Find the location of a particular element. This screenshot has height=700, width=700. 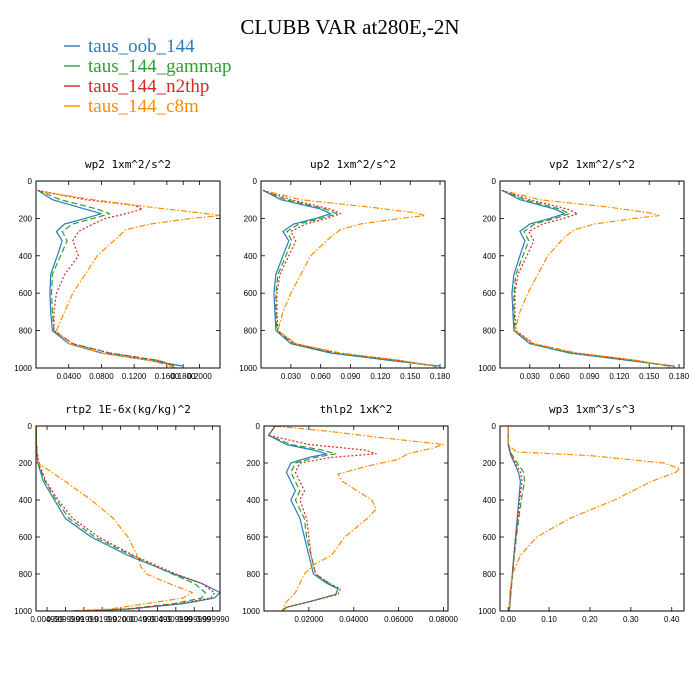

x-tick-label: 0.999990 is located at coordinates (213, 619).